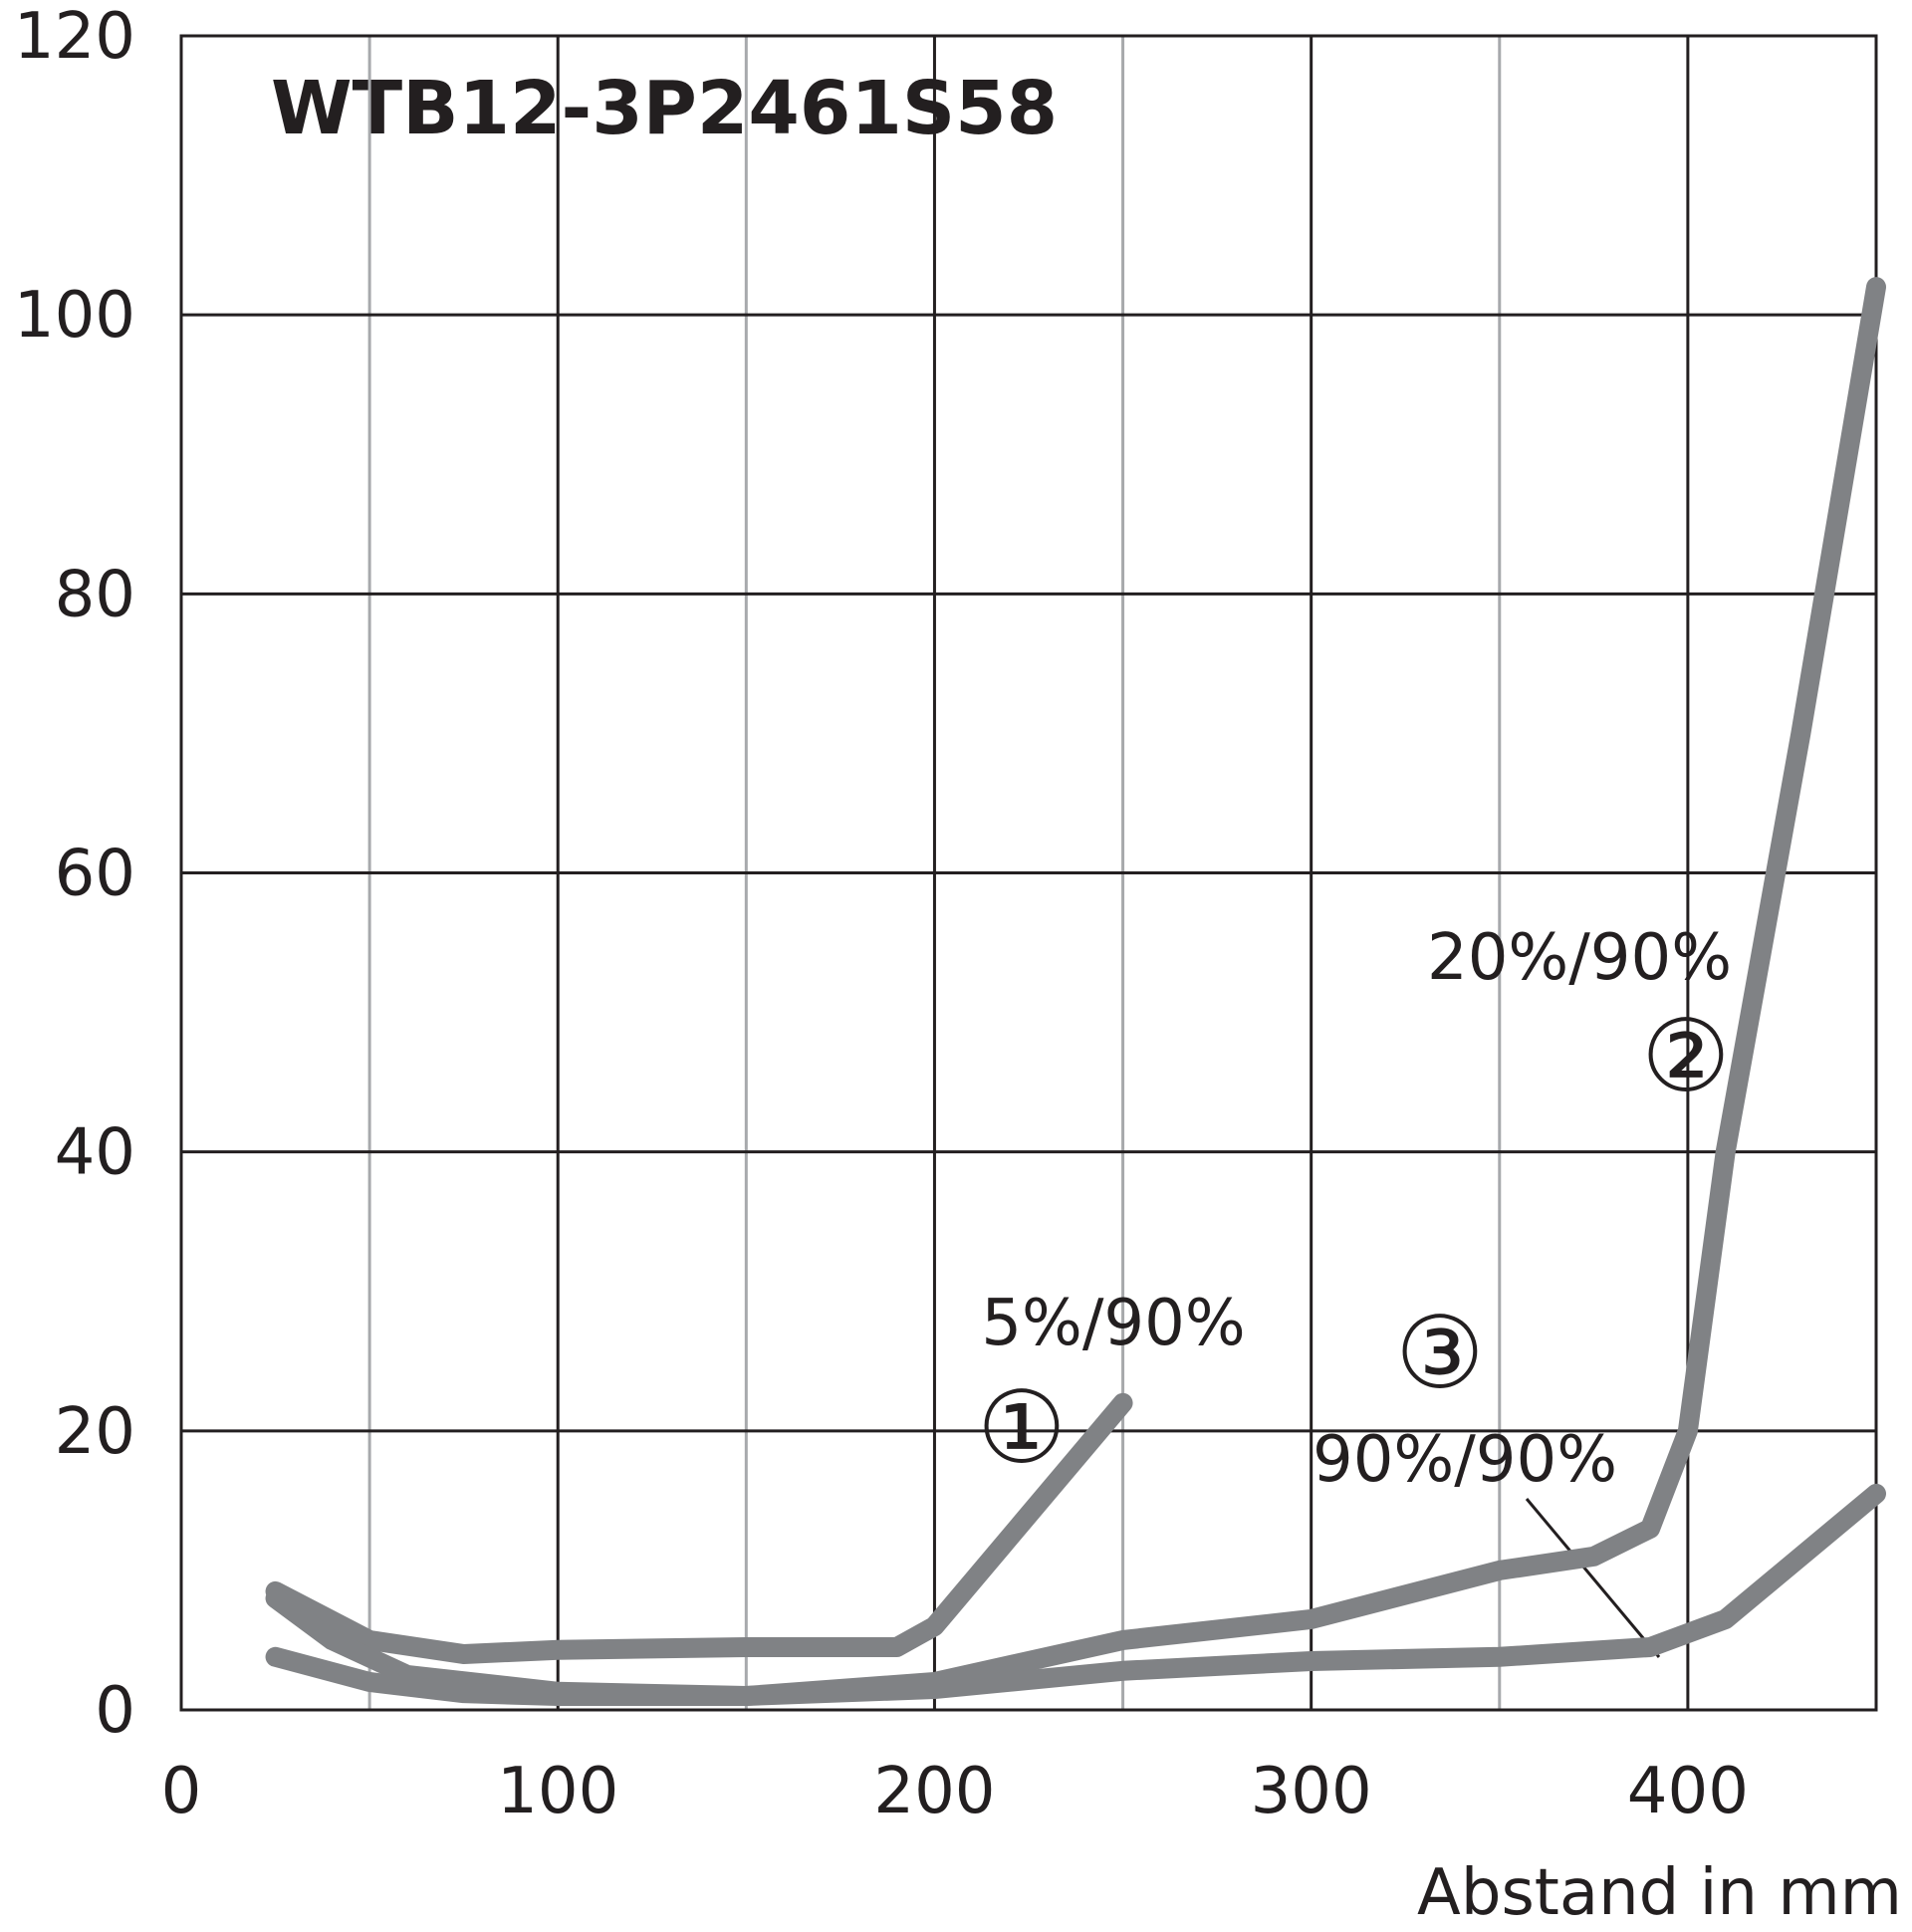 The image size is (1912, 1932). Describe the element at coordinates (95, 875) in the screenshot. I see `y-tick-label: 60` at that location.